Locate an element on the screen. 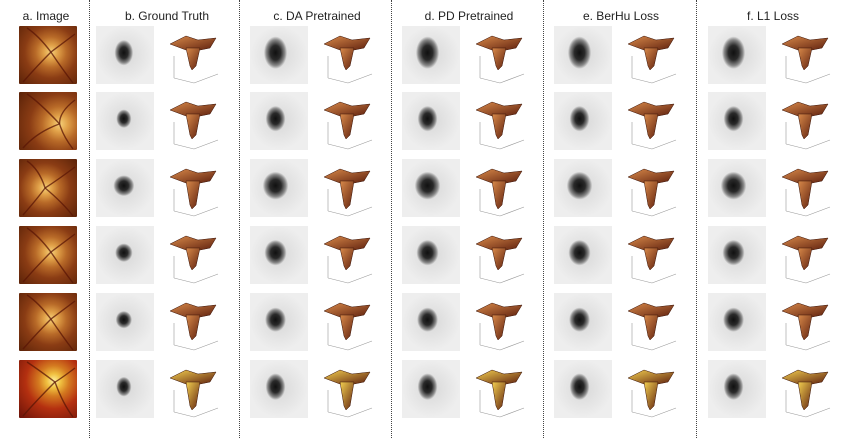 Image resolution: width=866 pixels, height=438 pixels. column-title-ground-truth: b. Ground Truth is located at coordinates (167, 16).